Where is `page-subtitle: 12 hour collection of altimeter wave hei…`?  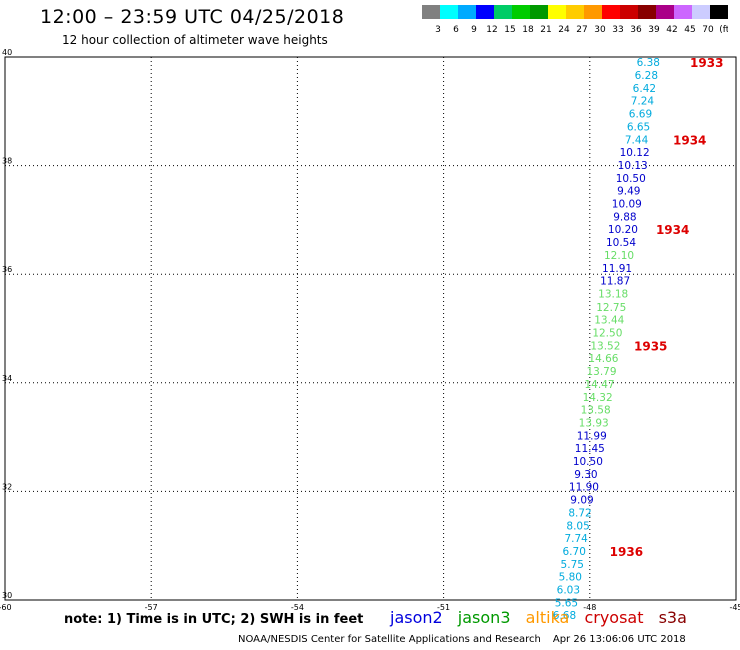 page-subtitle: 12 hour collection of altimeter wave hei… is located at coordinates (195, 40).